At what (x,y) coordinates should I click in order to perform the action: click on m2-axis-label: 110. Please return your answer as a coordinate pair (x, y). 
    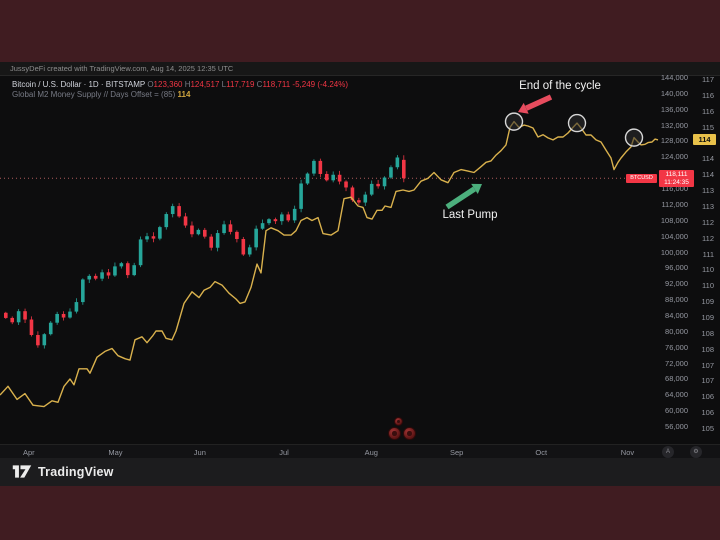
    Looking at the image, I should click on (708, 270).